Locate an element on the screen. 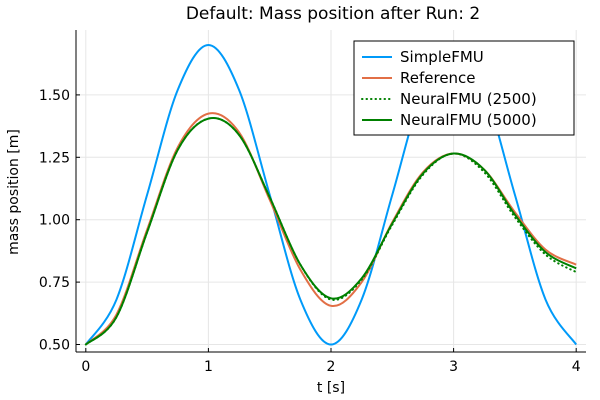  y-tick-label-1: 0.75 is located at coordinates (54, 283).